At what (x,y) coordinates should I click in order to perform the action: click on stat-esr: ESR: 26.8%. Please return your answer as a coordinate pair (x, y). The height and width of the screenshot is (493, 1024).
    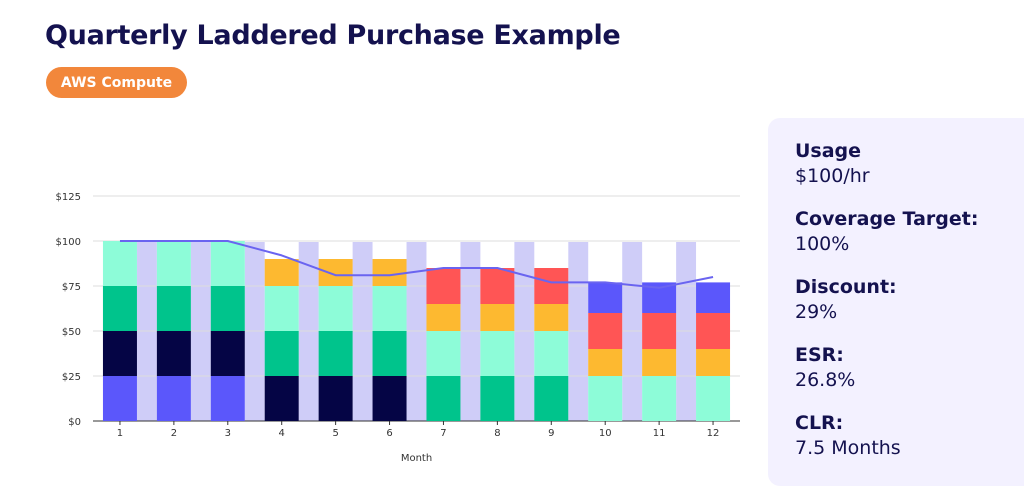
    Looking at the image, I should click on (825, 368).